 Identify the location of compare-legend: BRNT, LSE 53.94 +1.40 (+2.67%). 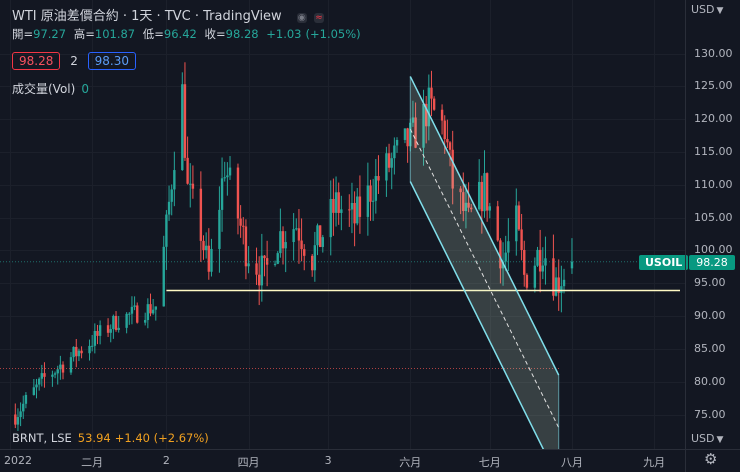
(110, 438).